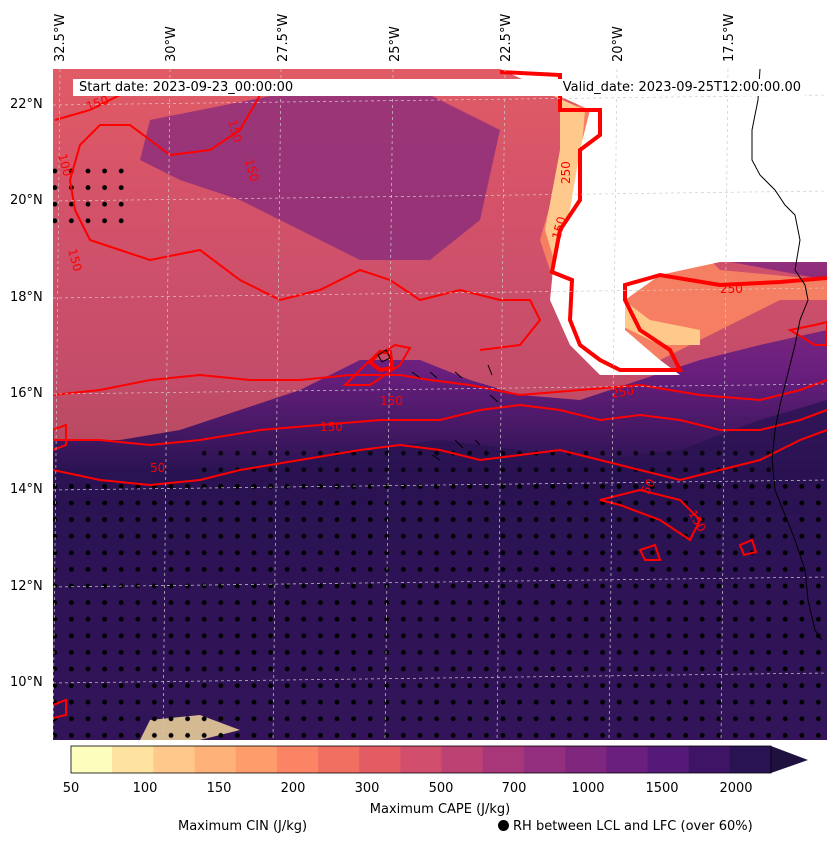  I want to click on lat-label: 10°N, so click(26, 682).